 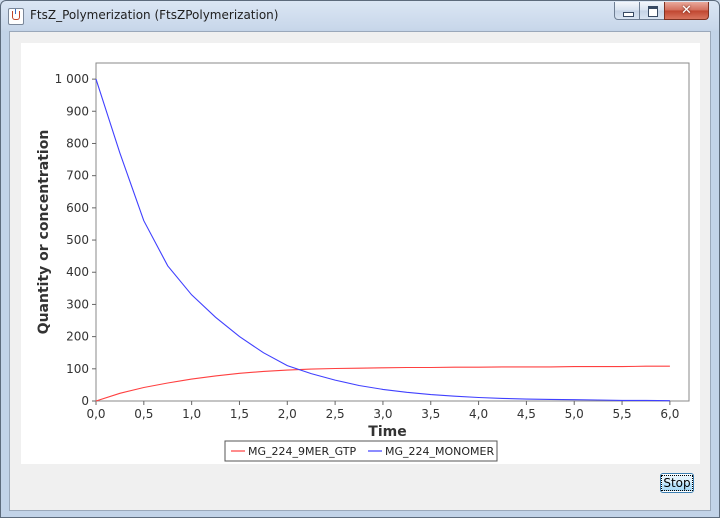 I want to click on stop-button-label: Stop, so click(x=677, y=483).